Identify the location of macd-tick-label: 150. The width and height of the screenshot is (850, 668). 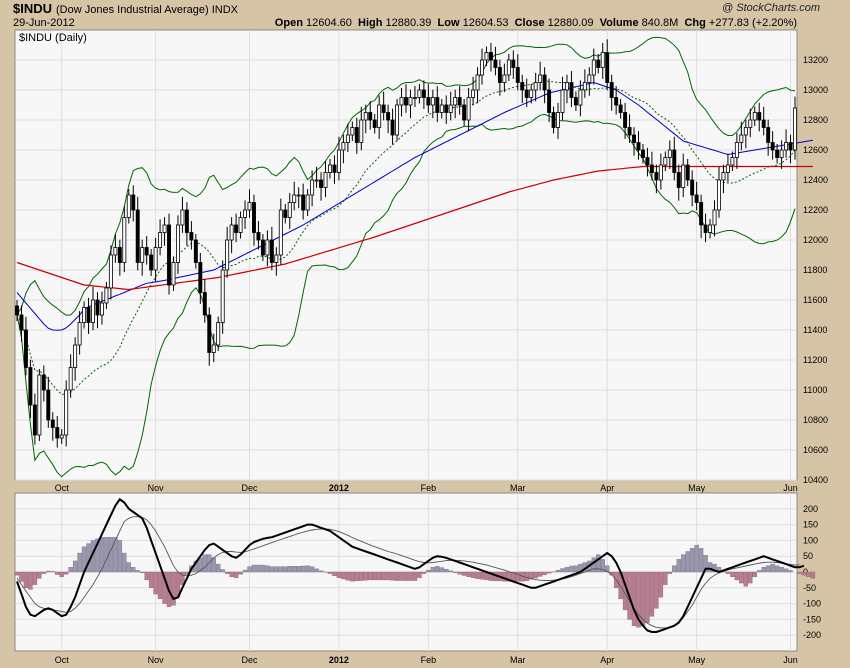
(810, 525).